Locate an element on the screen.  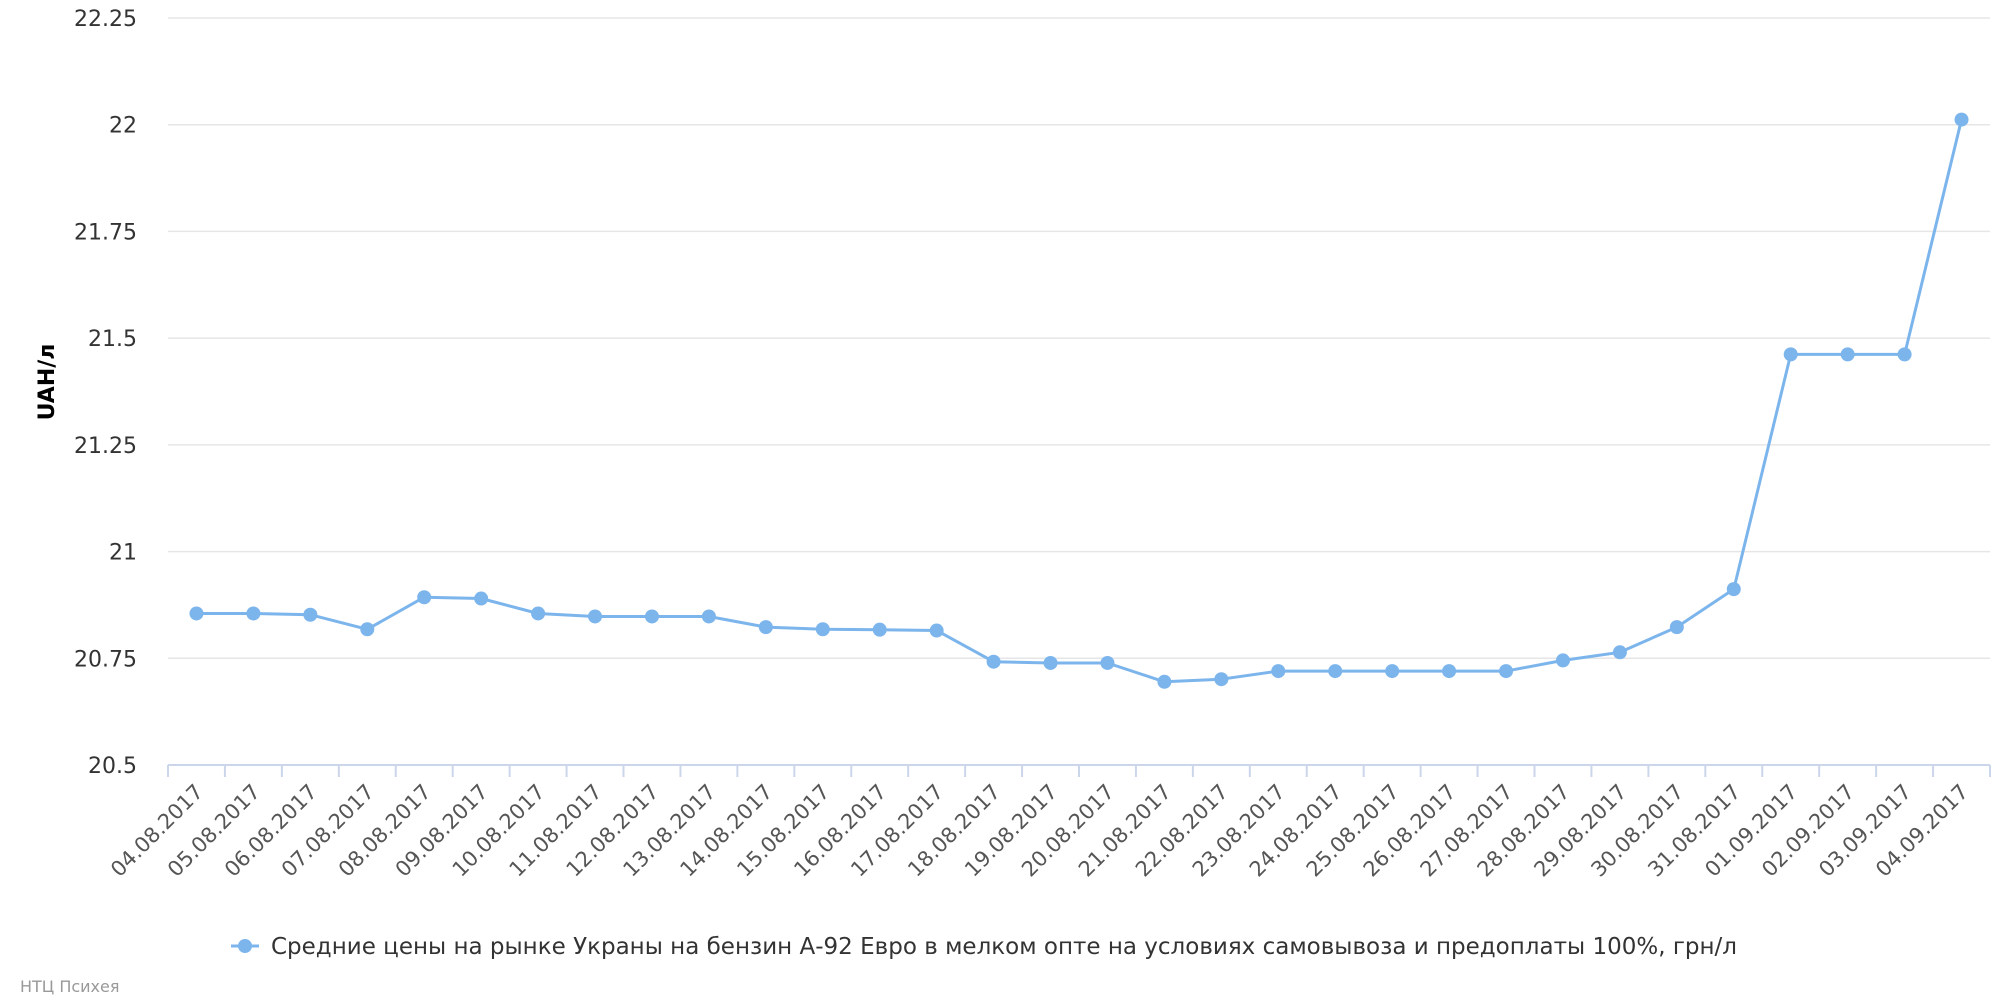
y-tick-label: 21.25 is located at coordinates (105, 446).